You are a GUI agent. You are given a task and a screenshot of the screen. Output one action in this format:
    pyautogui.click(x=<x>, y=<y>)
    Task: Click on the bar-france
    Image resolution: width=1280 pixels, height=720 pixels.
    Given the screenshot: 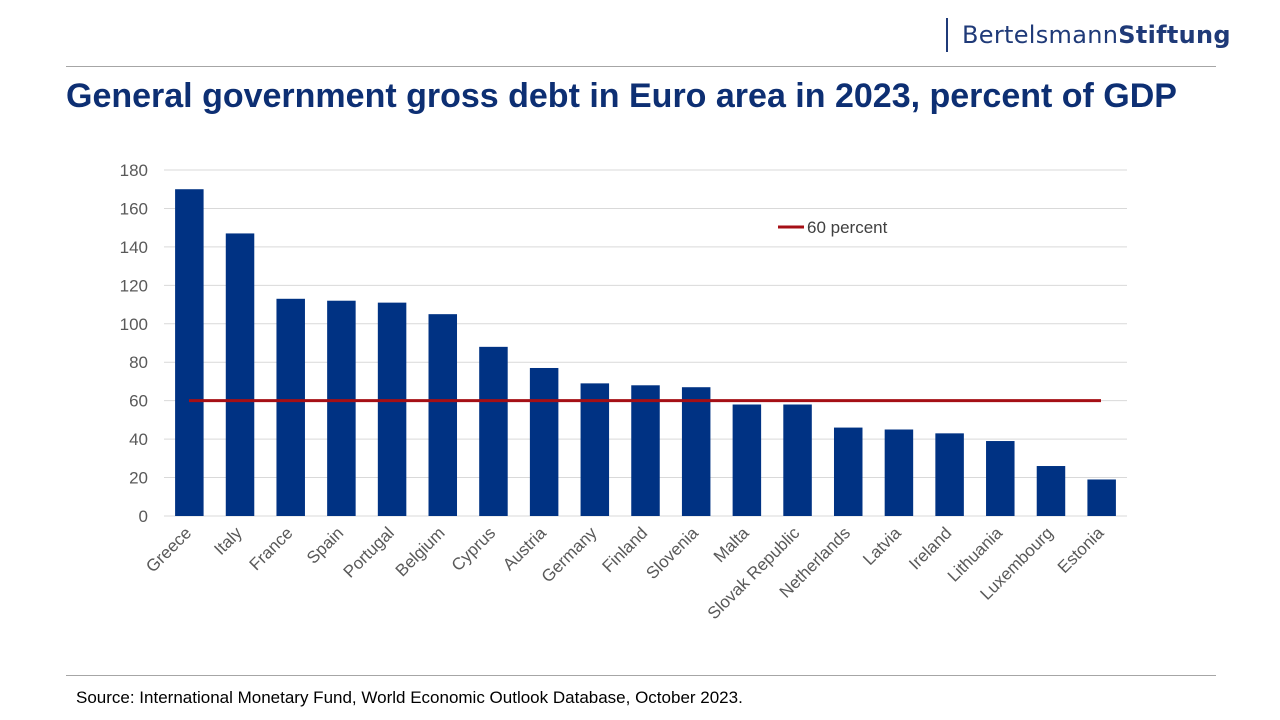 What is the action you would take?
    pyautogui.click(x=290, y=407)
    